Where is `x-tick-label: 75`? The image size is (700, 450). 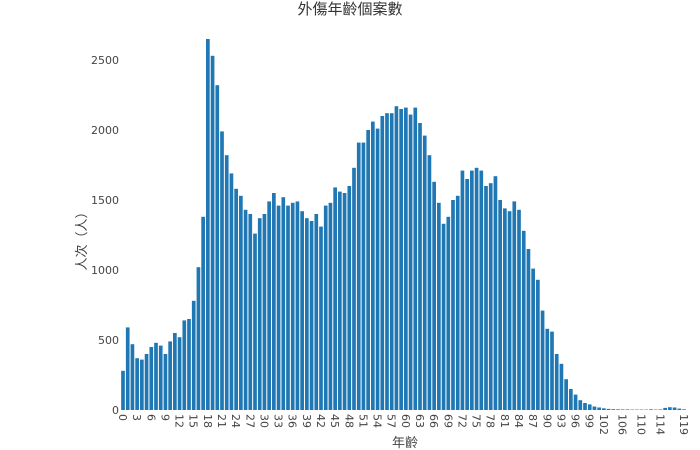 x-tick-label: 75 is located at coordinates (476, 421).